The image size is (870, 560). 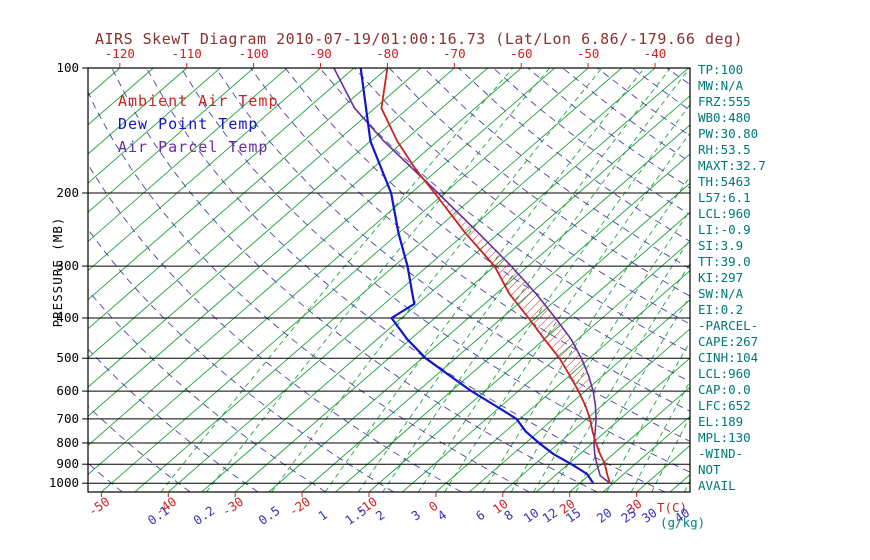 I want to click on stats-line: LI:-0.9, so click(x=724, y=229).